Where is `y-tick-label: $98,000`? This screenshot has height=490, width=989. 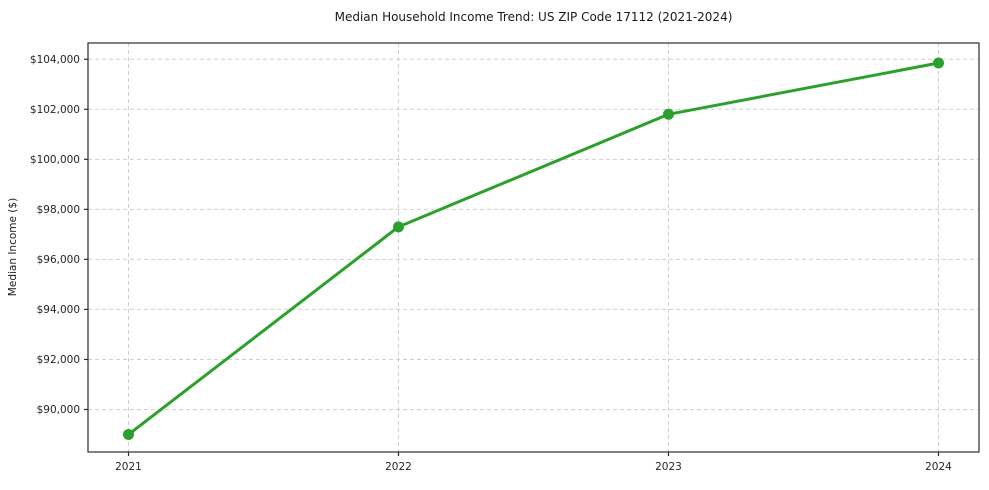
y-tick-label: $98,000 is located at coordinates (58, 210).